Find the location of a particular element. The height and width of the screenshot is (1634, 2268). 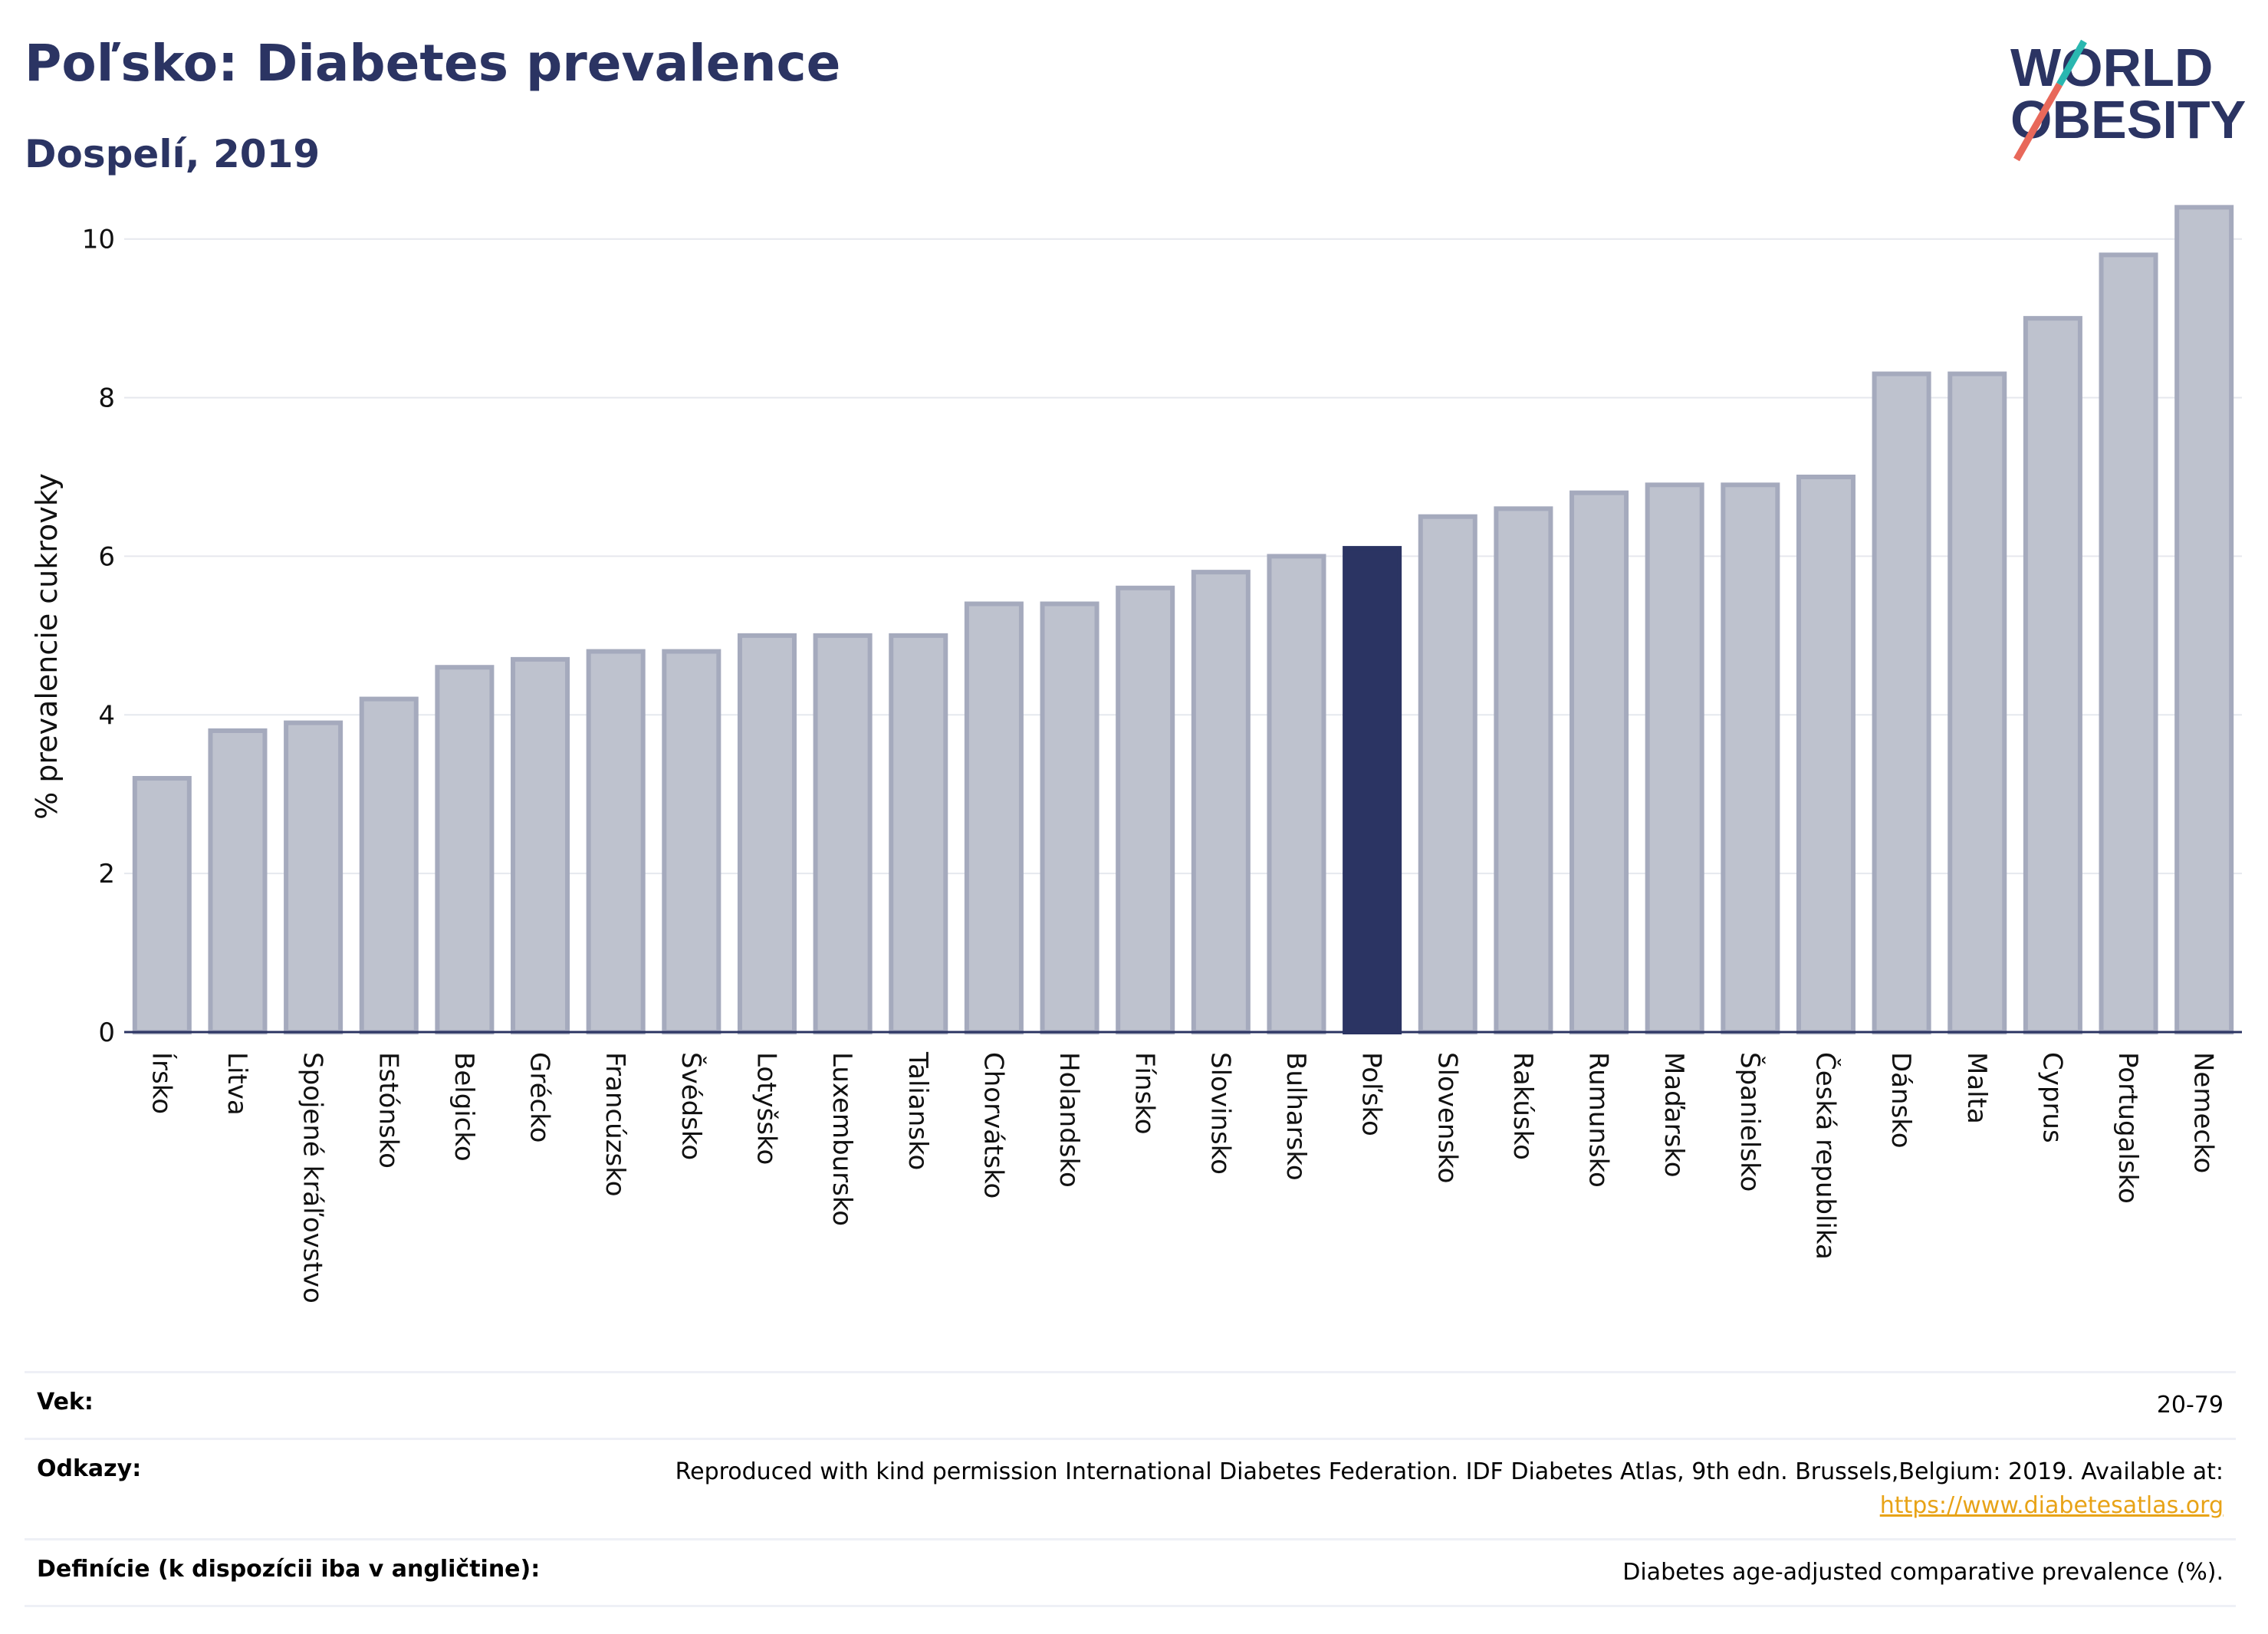

x-tick-label: Taliansko is located at coordinates (917, 1111).